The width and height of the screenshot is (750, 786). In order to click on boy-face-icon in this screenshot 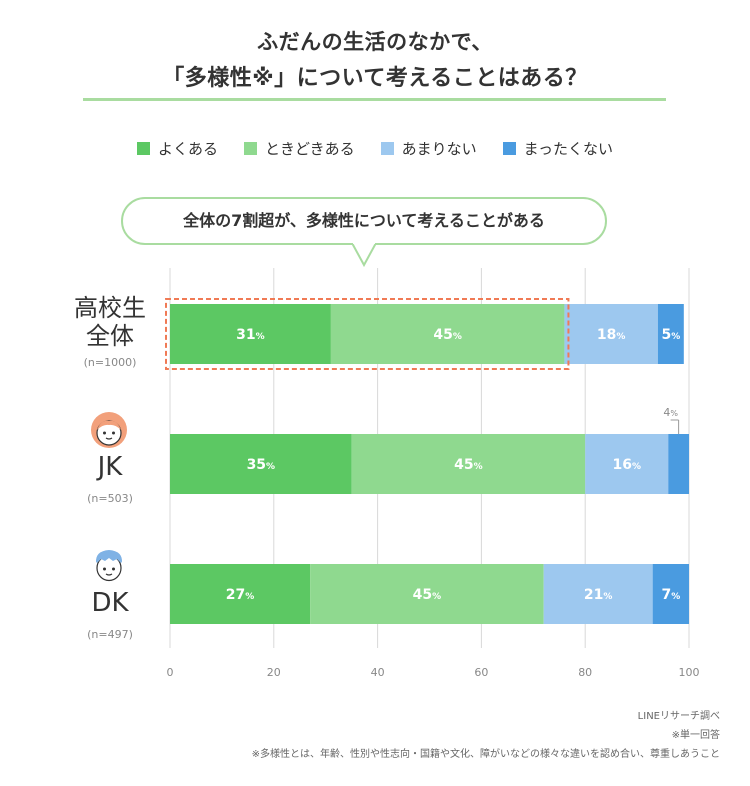, I will do `click(109, 566)`.